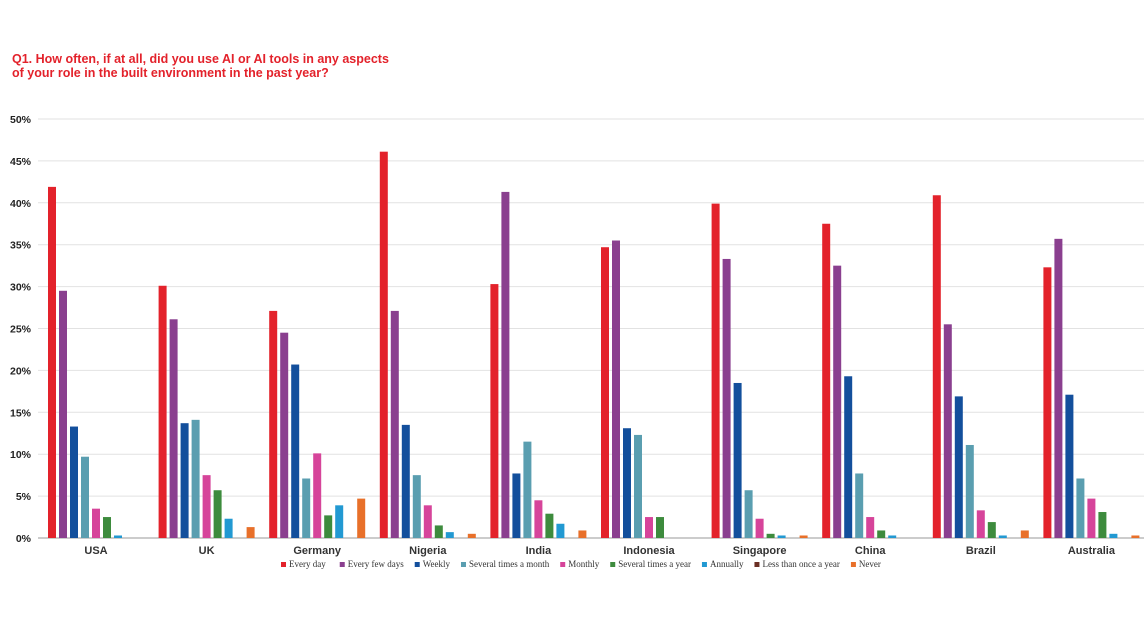  I want to click on legend-label: Annually, so click(727, 564).